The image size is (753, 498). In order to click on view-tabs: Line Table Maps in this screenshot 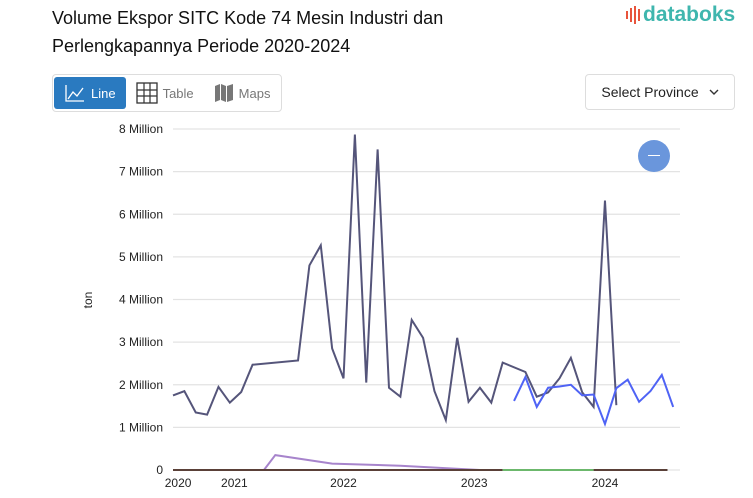, I will do `click(167, 93)`.